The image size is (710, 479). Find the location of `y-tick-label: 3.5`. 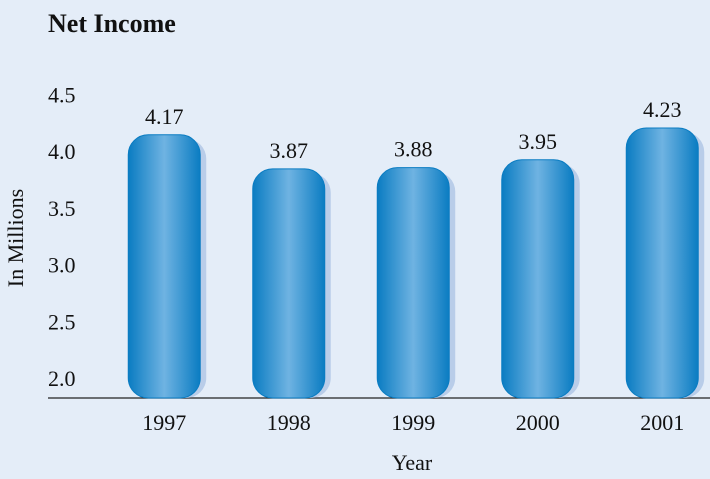

y-tick-label: 3.5 is located at coordinates (62, 208).